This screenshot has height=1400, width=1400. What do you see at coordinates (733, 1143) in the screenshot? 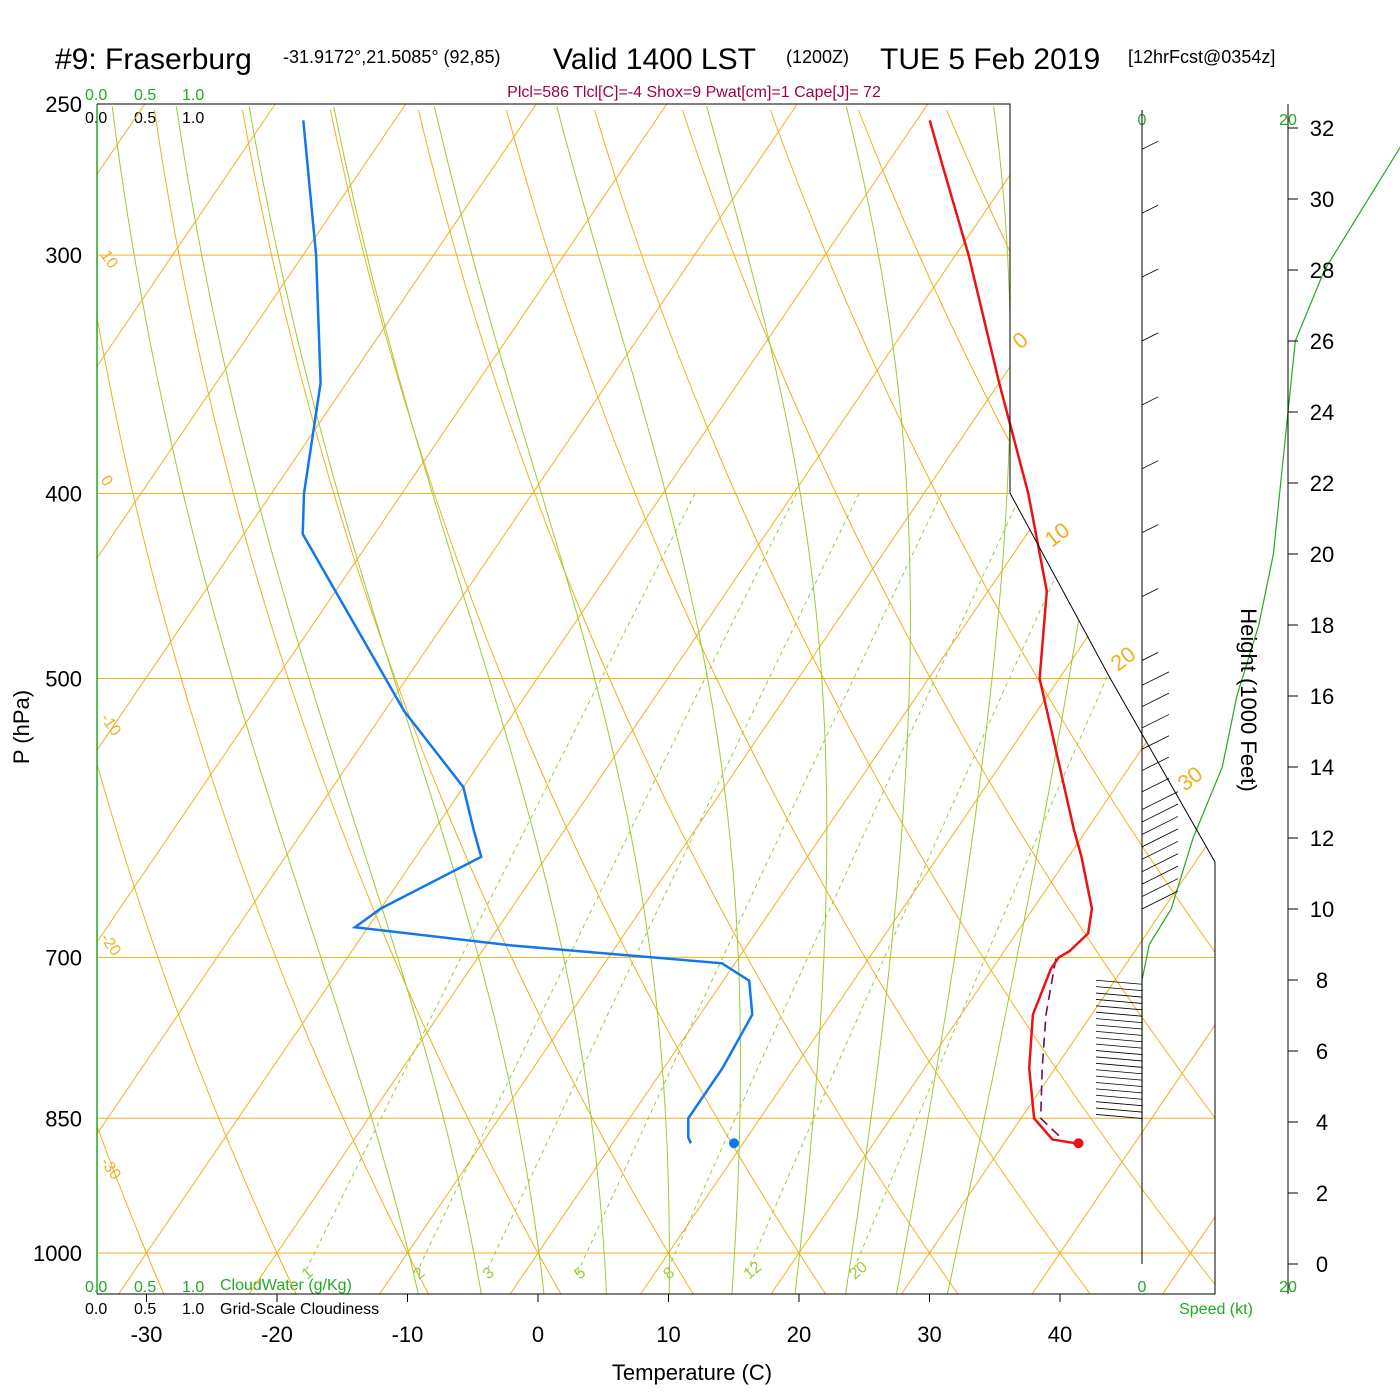
I see `surface-dewpoint-dot` at bounding box center [733, 1143].